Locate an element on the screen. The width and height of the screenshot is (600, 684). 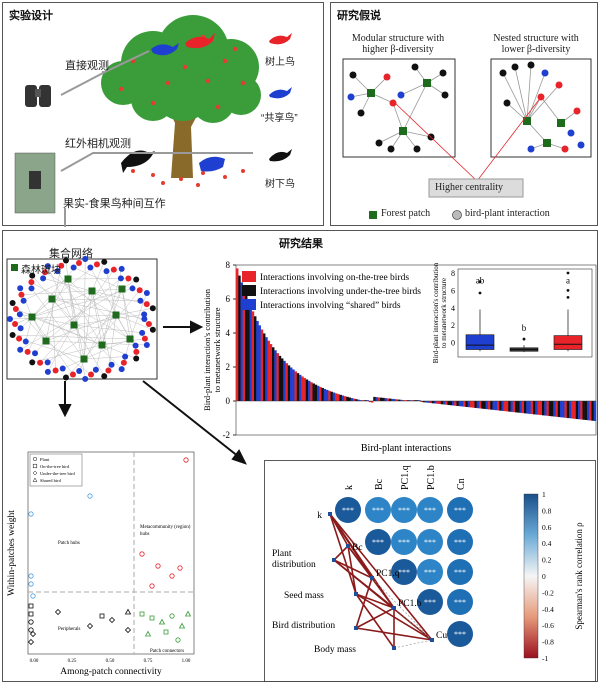
corr-diag-cell is located at coordinates (460, 634).